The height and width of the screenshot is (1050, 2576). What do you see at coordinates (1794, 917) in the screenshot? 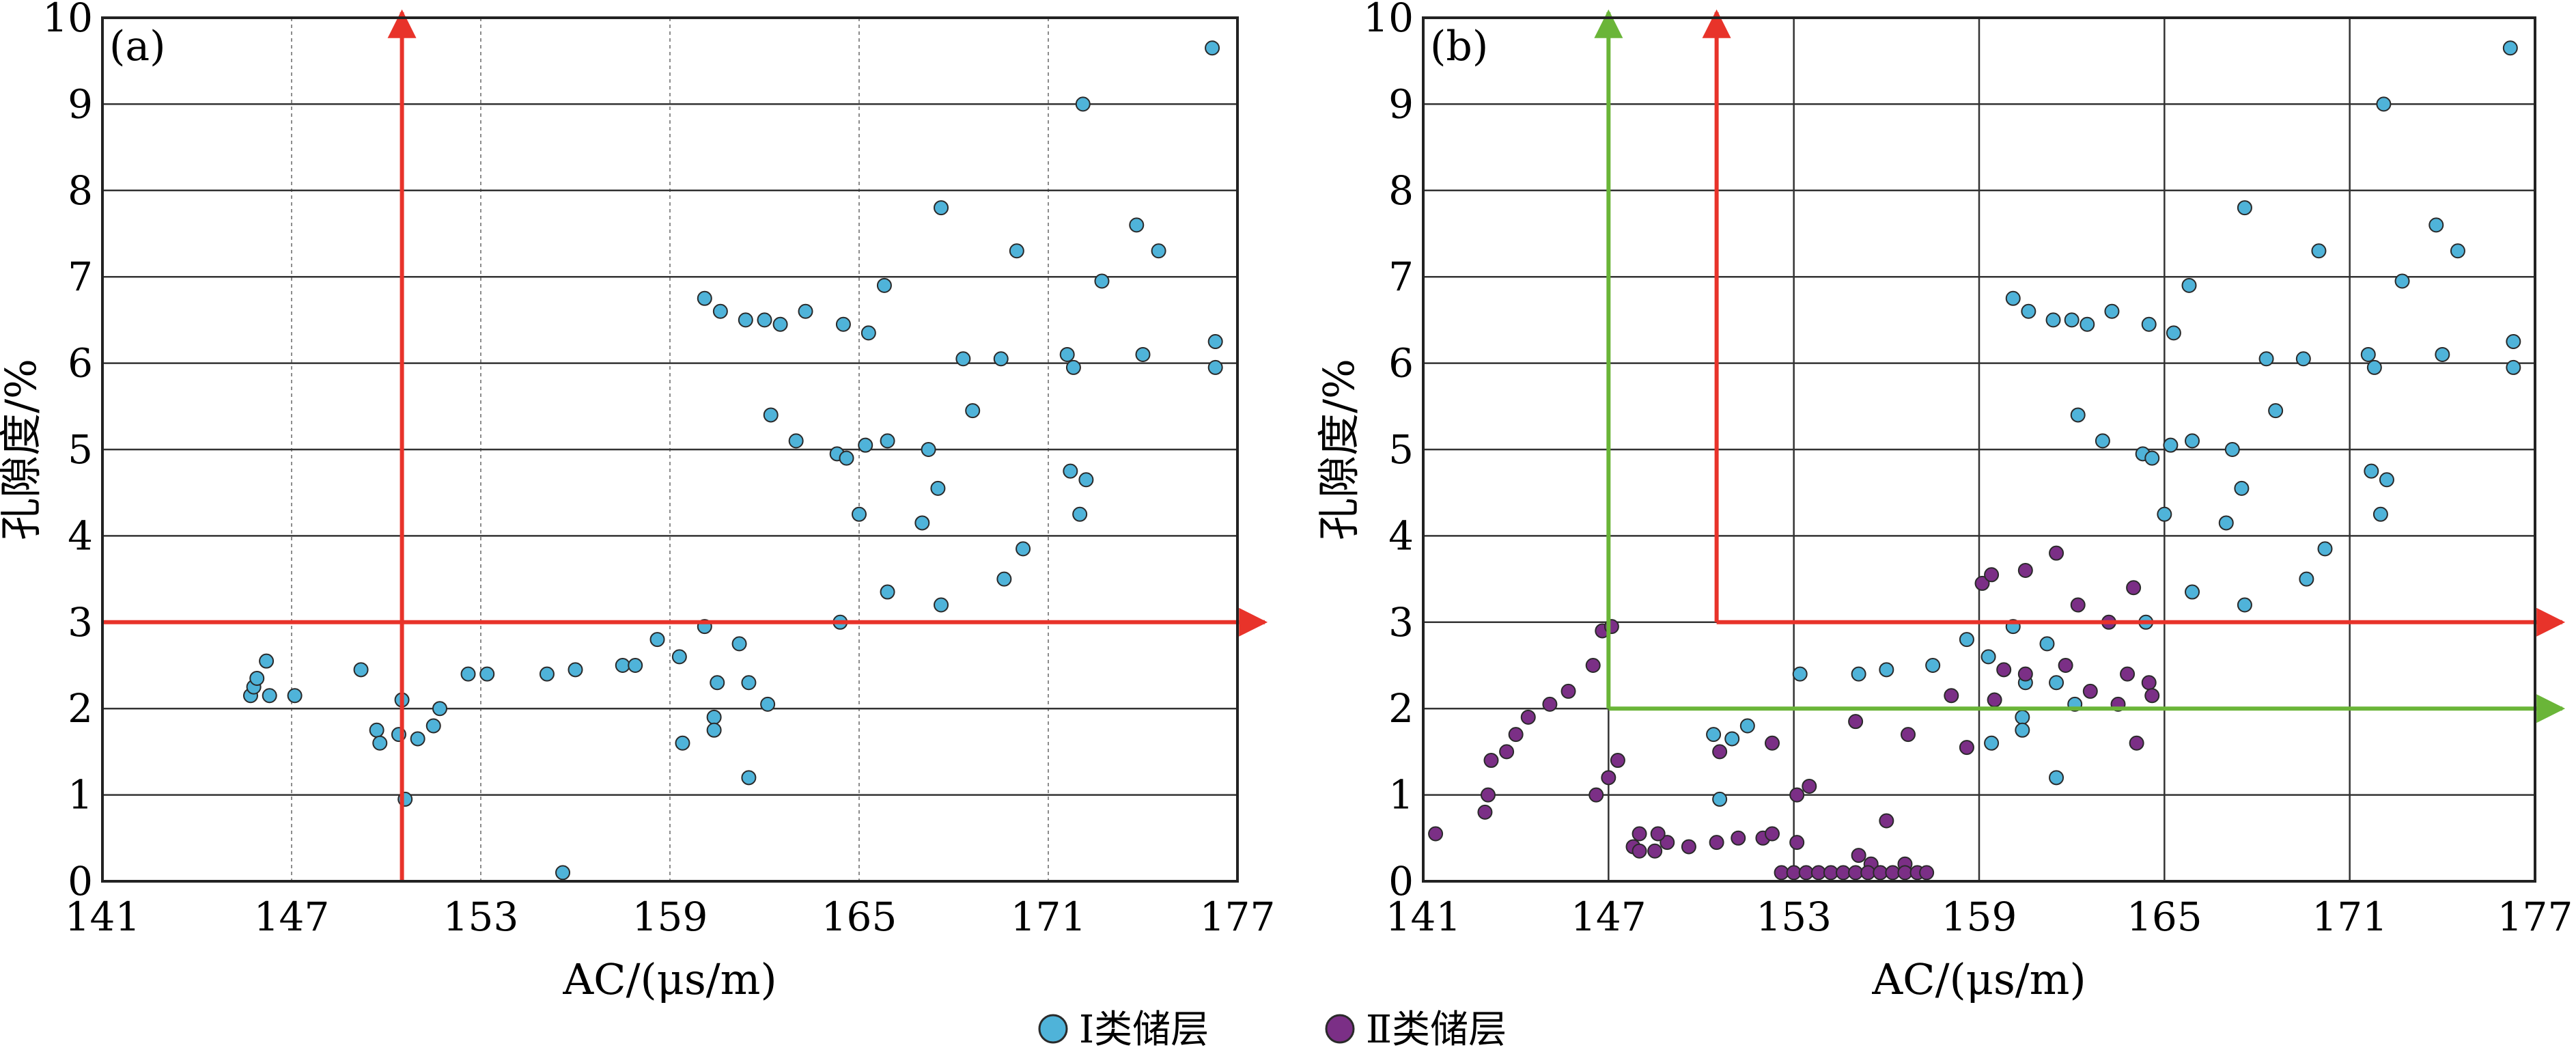
I see `x-tick-label-153: 153` at bounding box center [1794, 917].